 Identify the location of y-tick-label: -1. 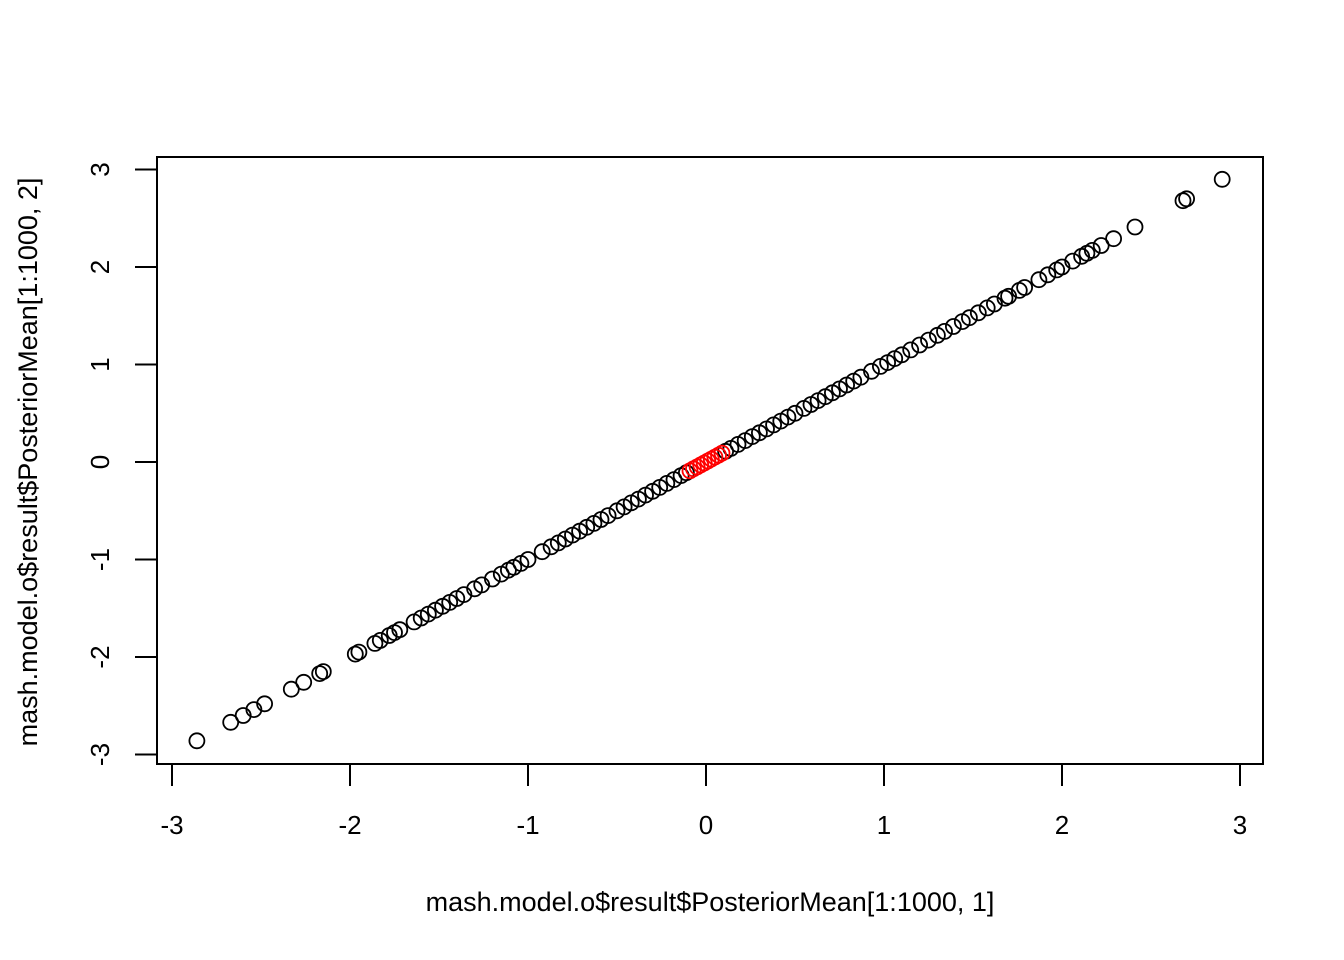
(100, 559).